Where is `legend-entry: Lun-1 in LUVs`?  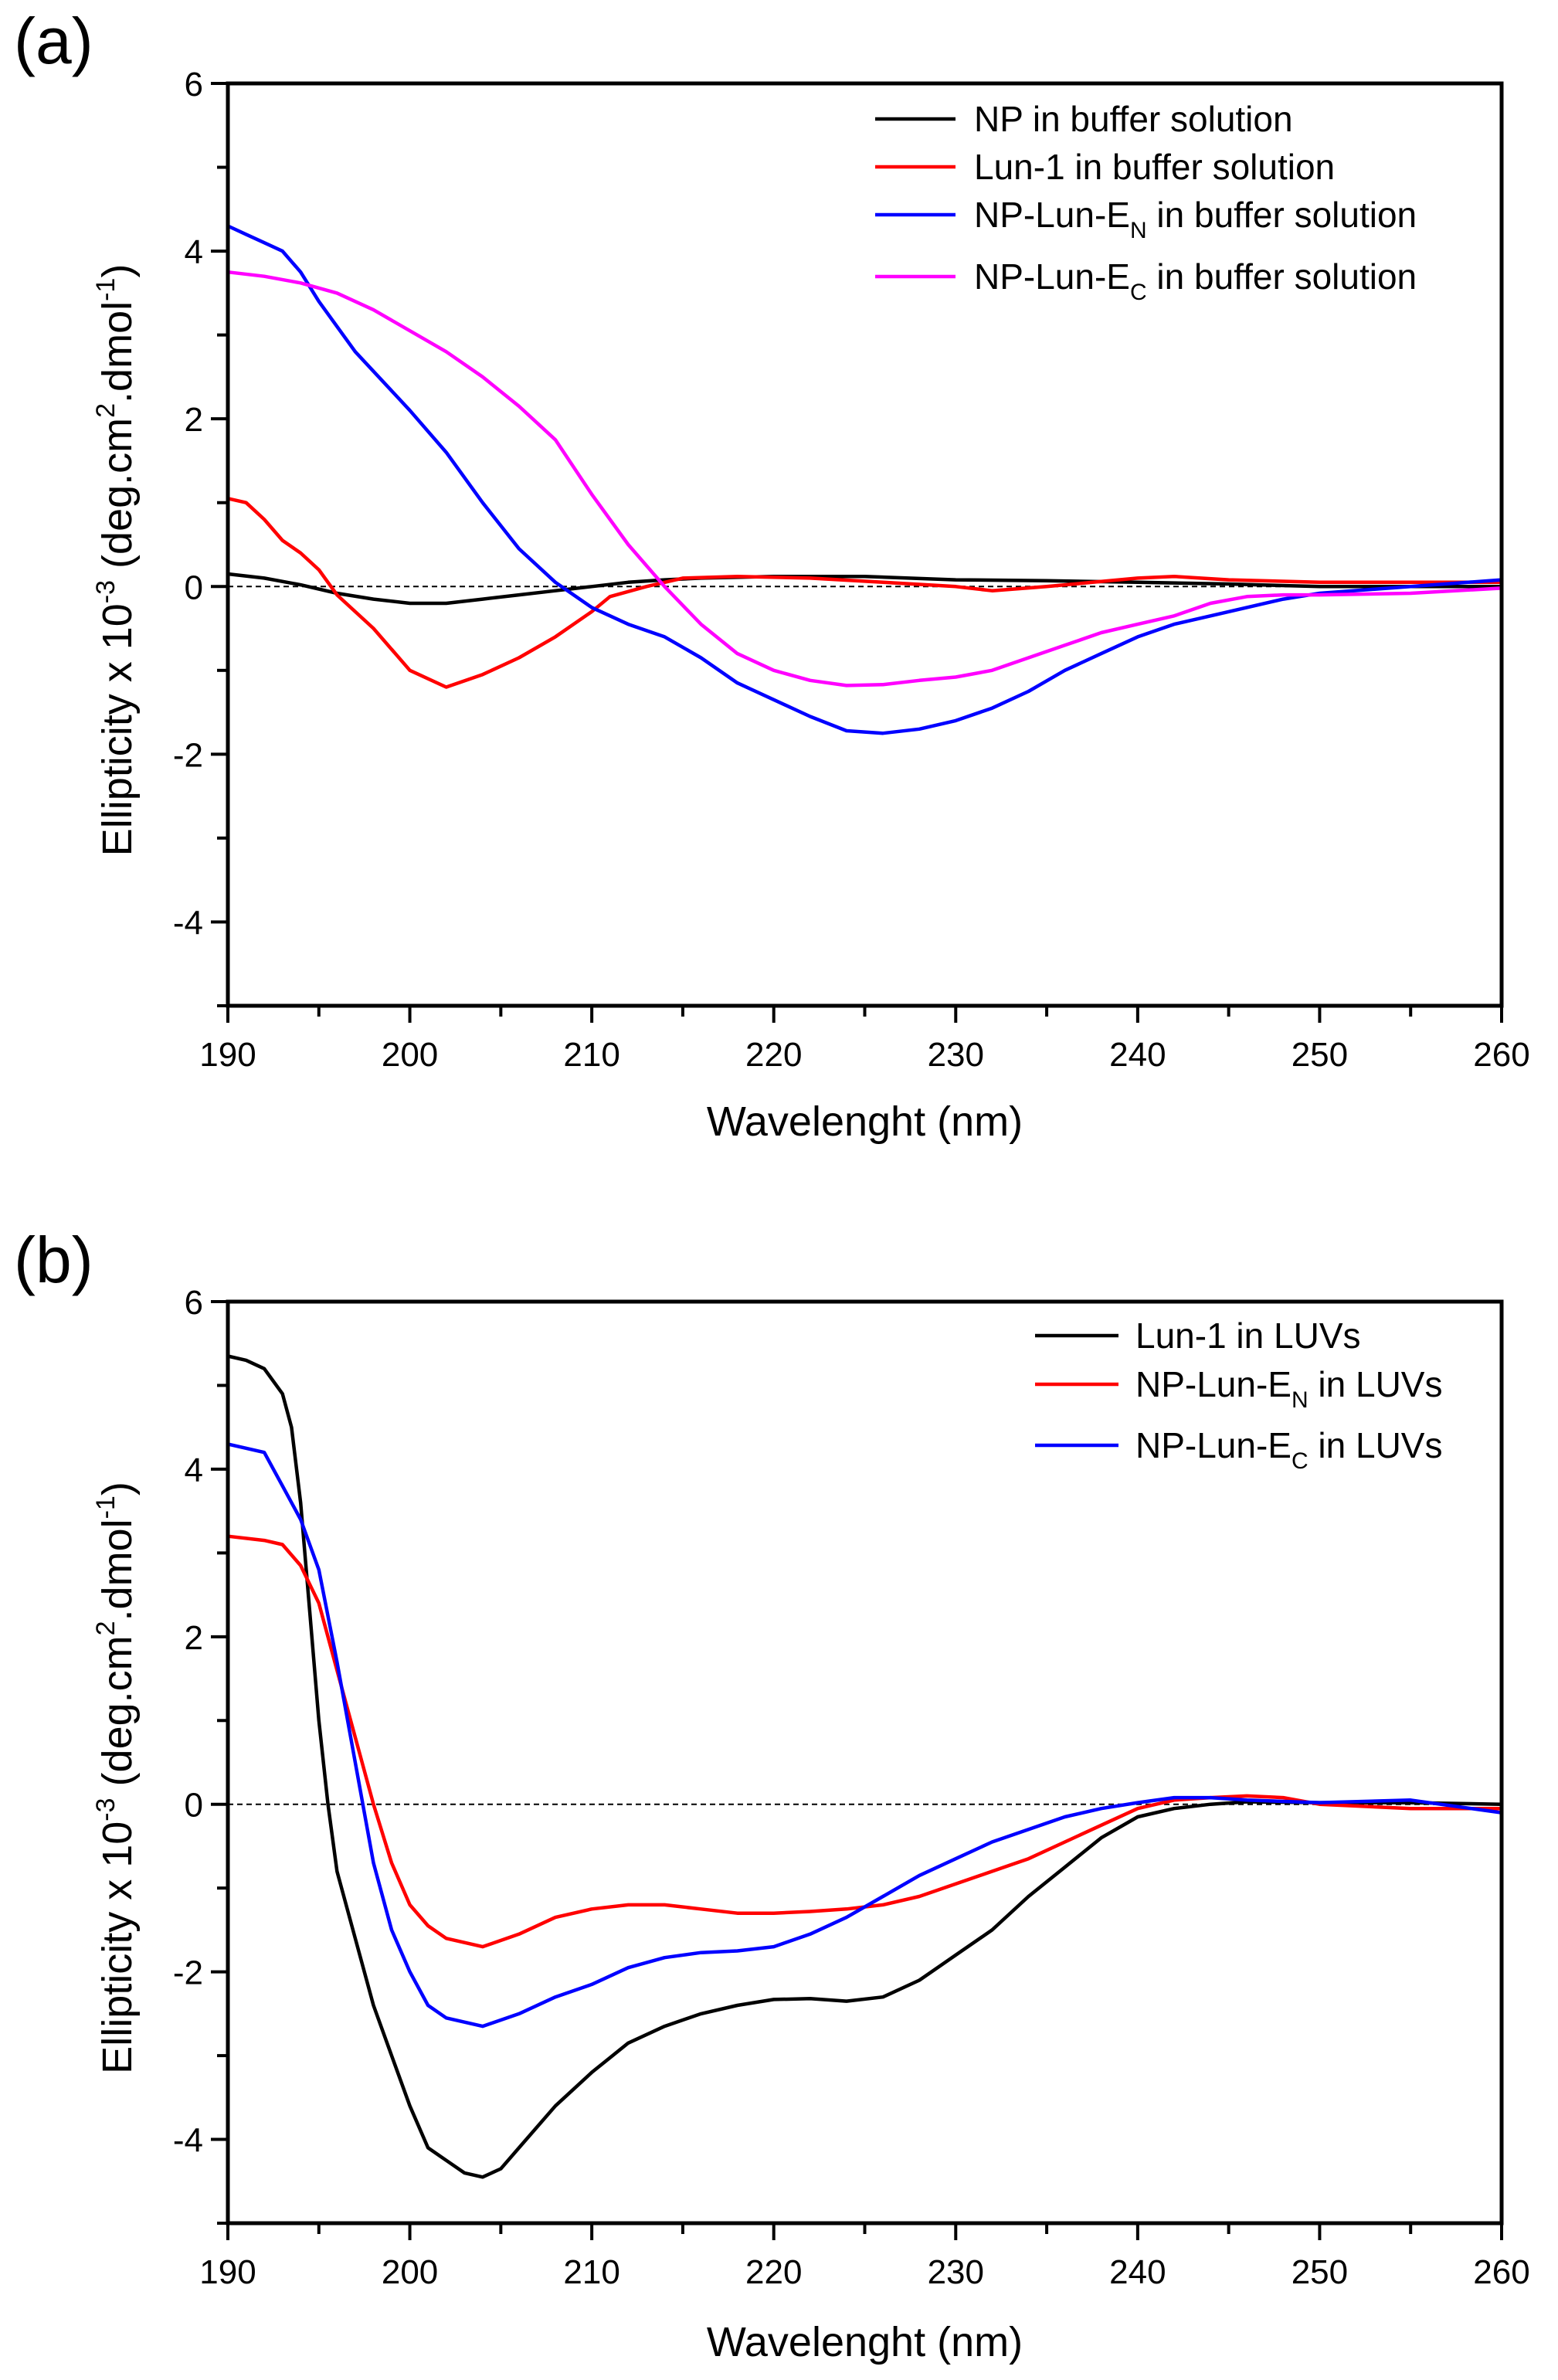
legend-entry: Lun-1 in LUVs is located at coordinates (1248, 1336).